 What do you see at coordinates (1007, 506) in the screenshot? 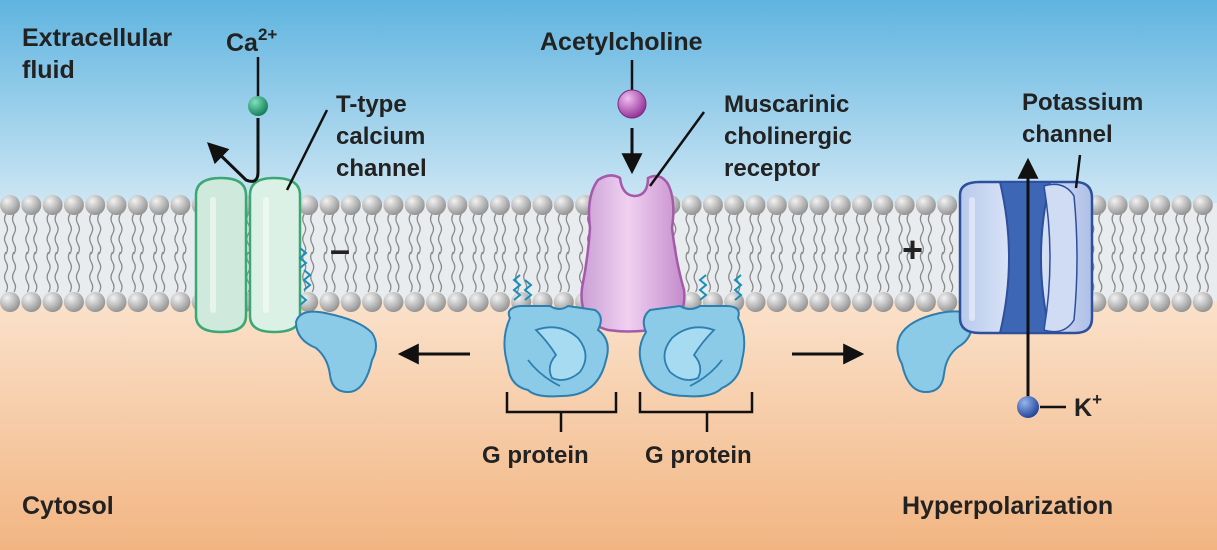
I see `label-hyperpolarization: Hyperpolarization` at bounding box center [1007, 506].